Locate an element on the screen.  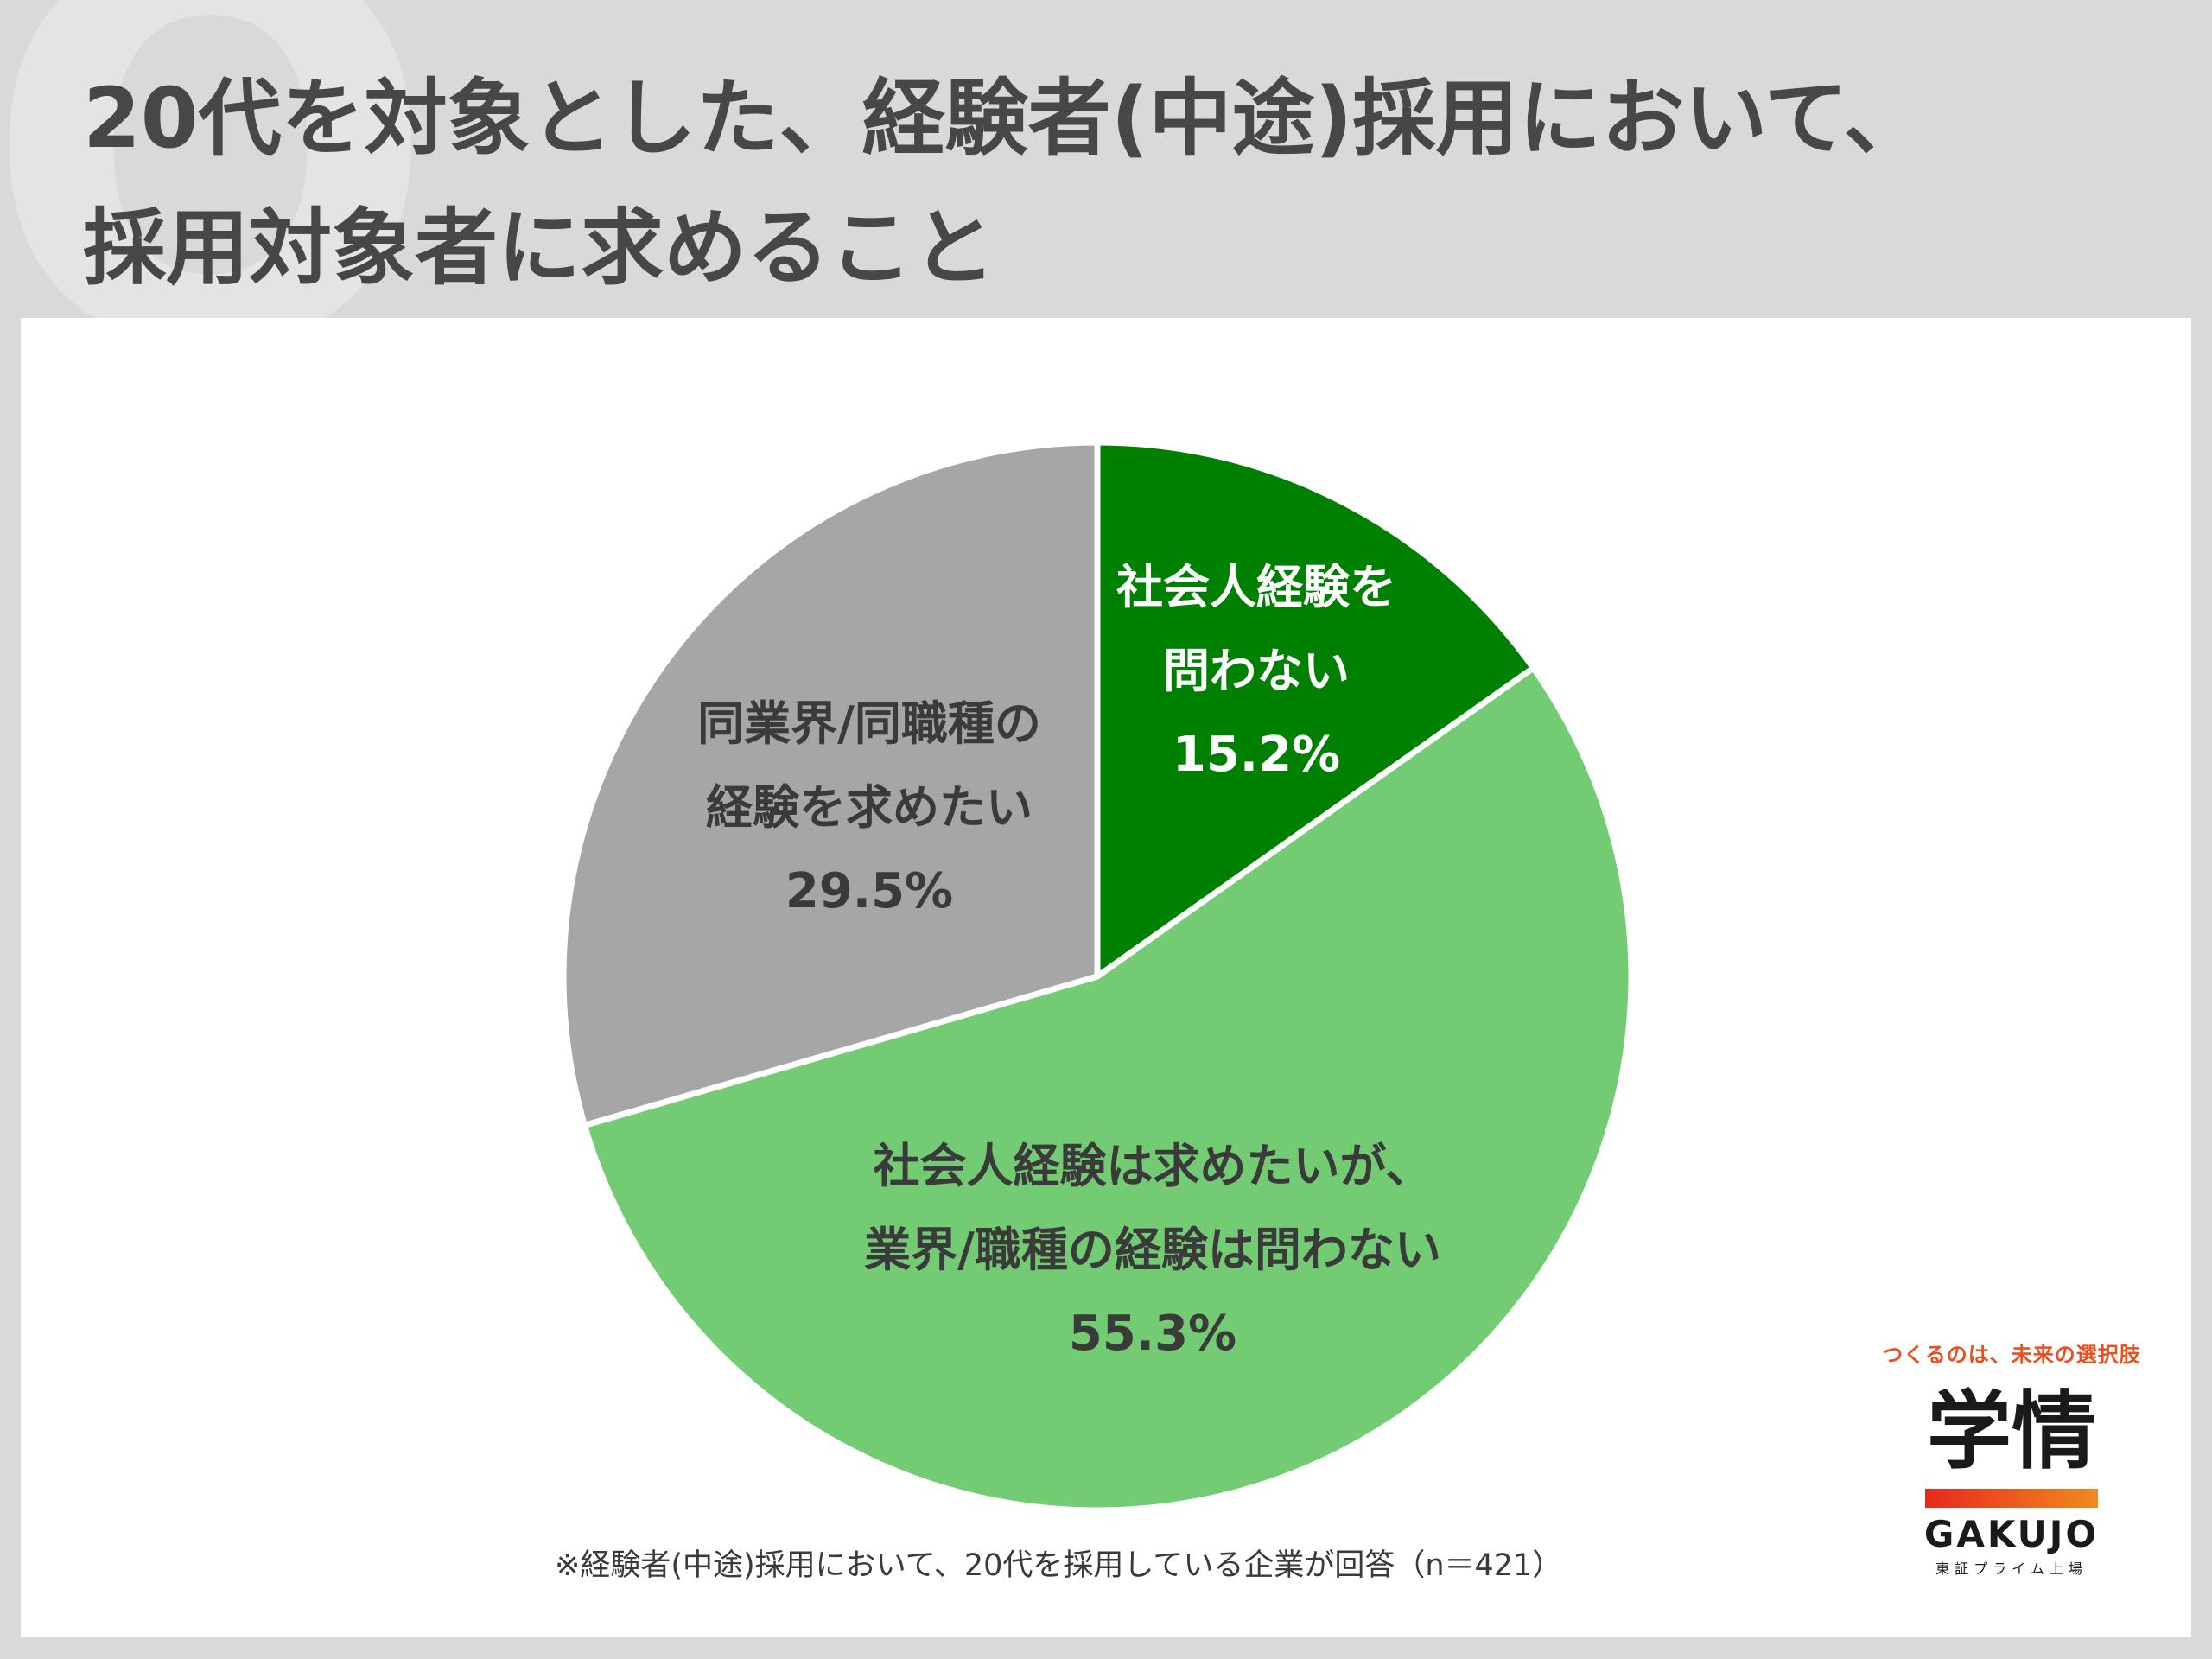
title-line-1: 20代を対象とした、経験者(中途)採用において、 is located at coordinates (1005, 118).